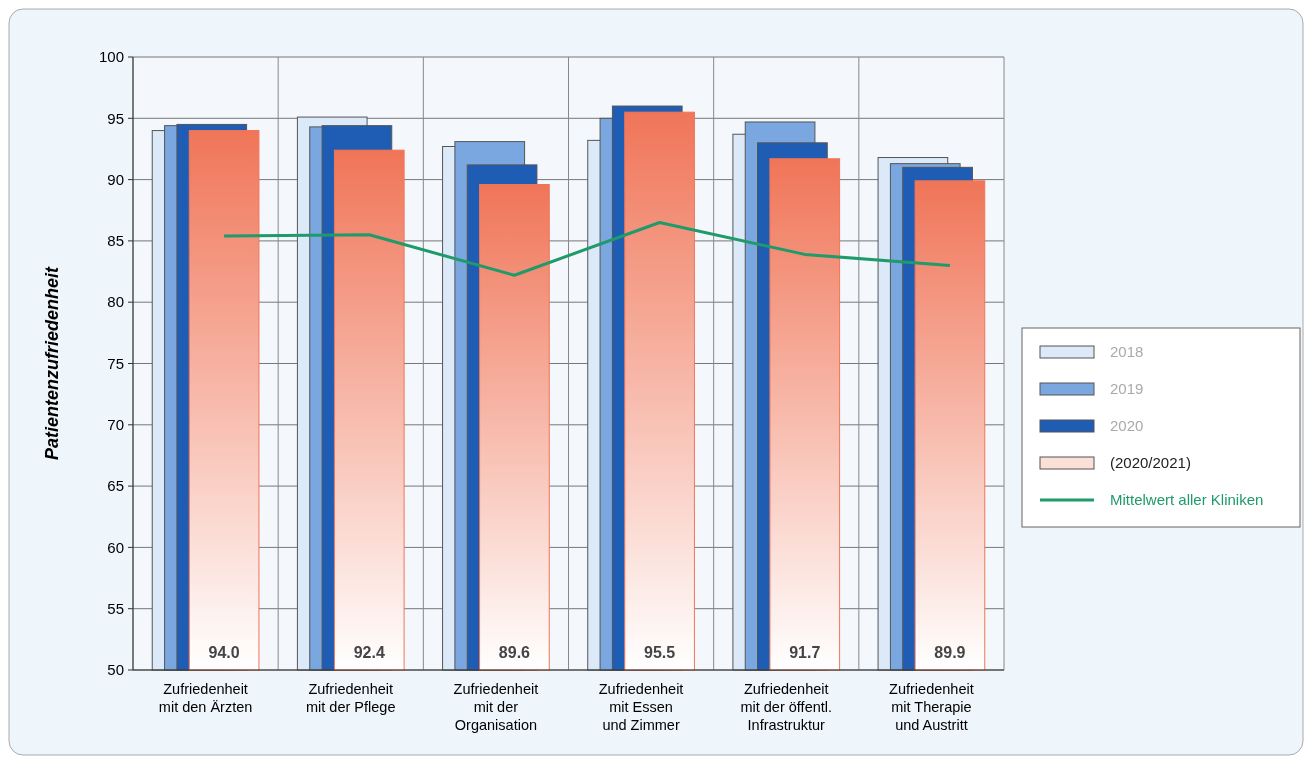 The image size is (1312, 764). I want to click on y-axis-title: Patientenzufriedenheit, so click(52, 363).